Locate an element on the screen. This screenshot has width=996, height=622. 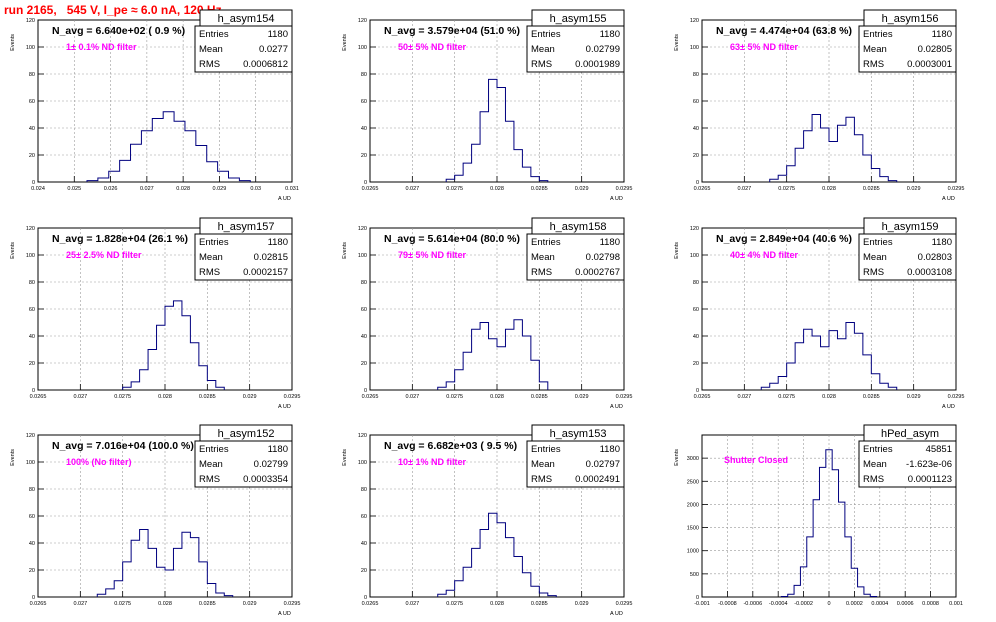
stats-value-rms: 0.0002491 is located at coordinates (597, 479).